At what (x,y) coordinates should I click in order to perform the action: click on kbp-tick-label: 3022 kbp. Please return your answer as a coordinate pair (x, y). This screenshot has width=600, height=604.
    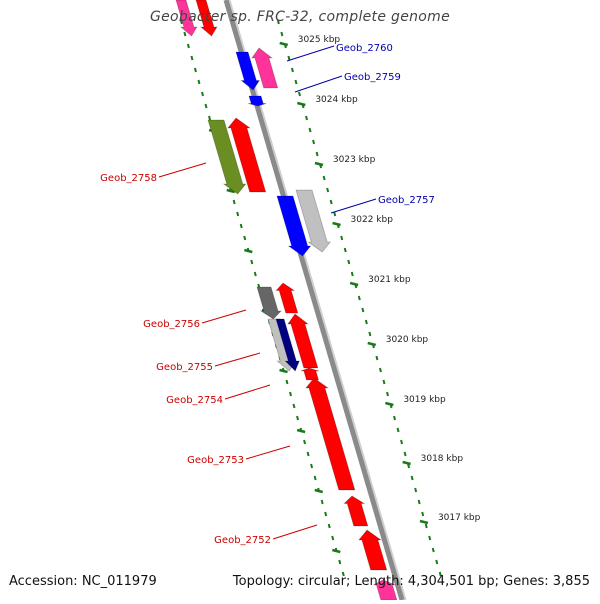
    Looking at the image, I should click on (372, 220).